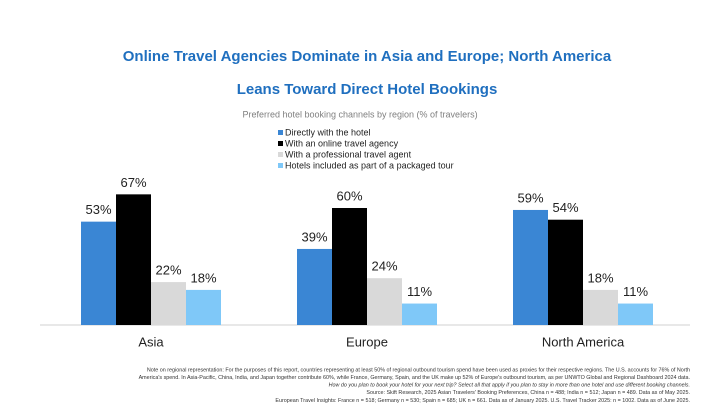 This screenshot has width=720, height=405. What do you see at coordinates (367, 341) in the screenshot?
I see `x-tick-label: Europe` at bounding box center [367, 341].